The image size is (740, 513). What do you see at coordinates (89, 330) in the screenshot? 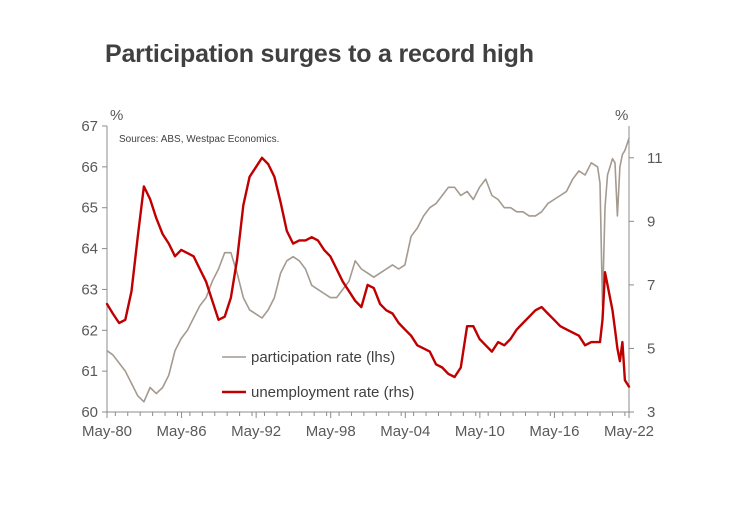
I see `left-tick-label: 62` at bounding box center [89, 330].